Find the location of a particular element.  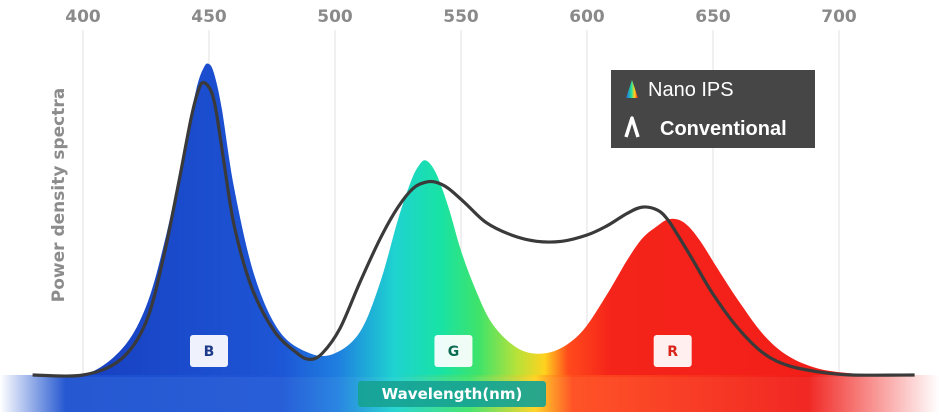

x-axis-label: Wavelength(nm) is located at coordinates (452, 394).